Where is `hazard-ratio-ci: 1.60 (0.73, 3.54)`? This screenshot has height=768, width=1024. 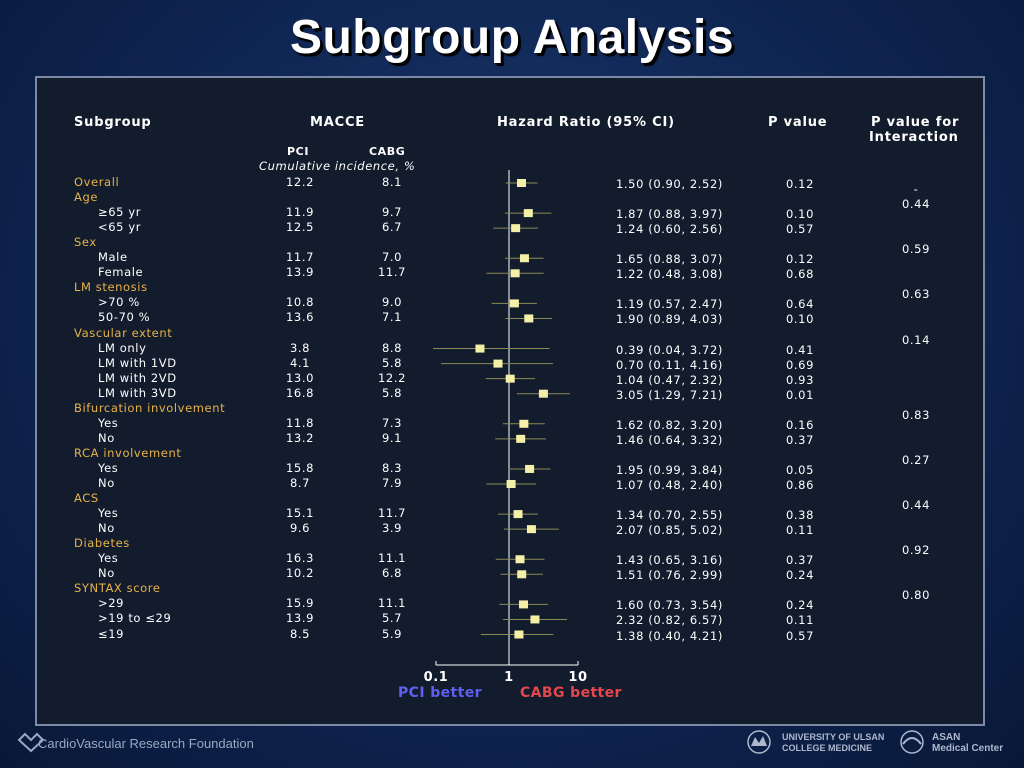 hazard-ratio-ci: 1.60 (0.73, 3.54) is located at coordinates (669, 605).